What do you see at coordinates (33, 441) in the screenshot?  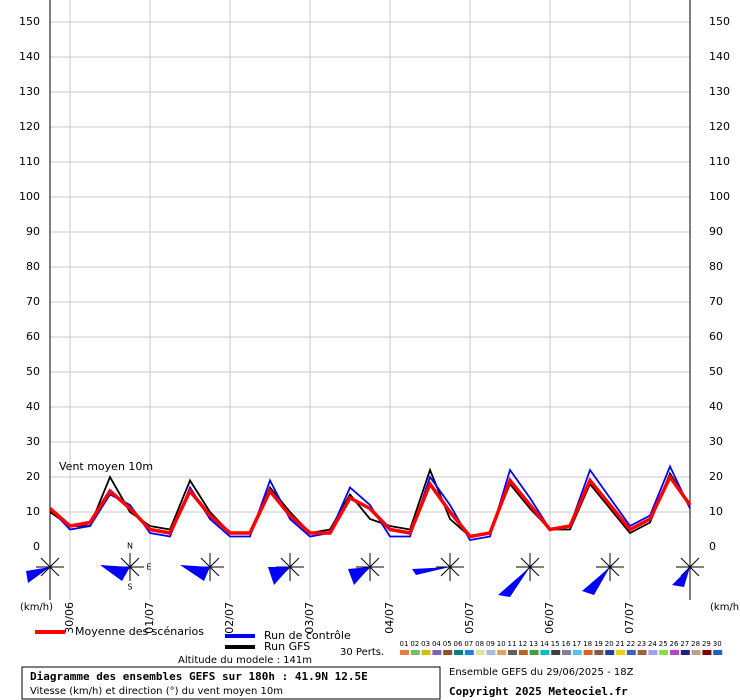 I see `y-tick-label: 30` at bounding box center [33, 441].